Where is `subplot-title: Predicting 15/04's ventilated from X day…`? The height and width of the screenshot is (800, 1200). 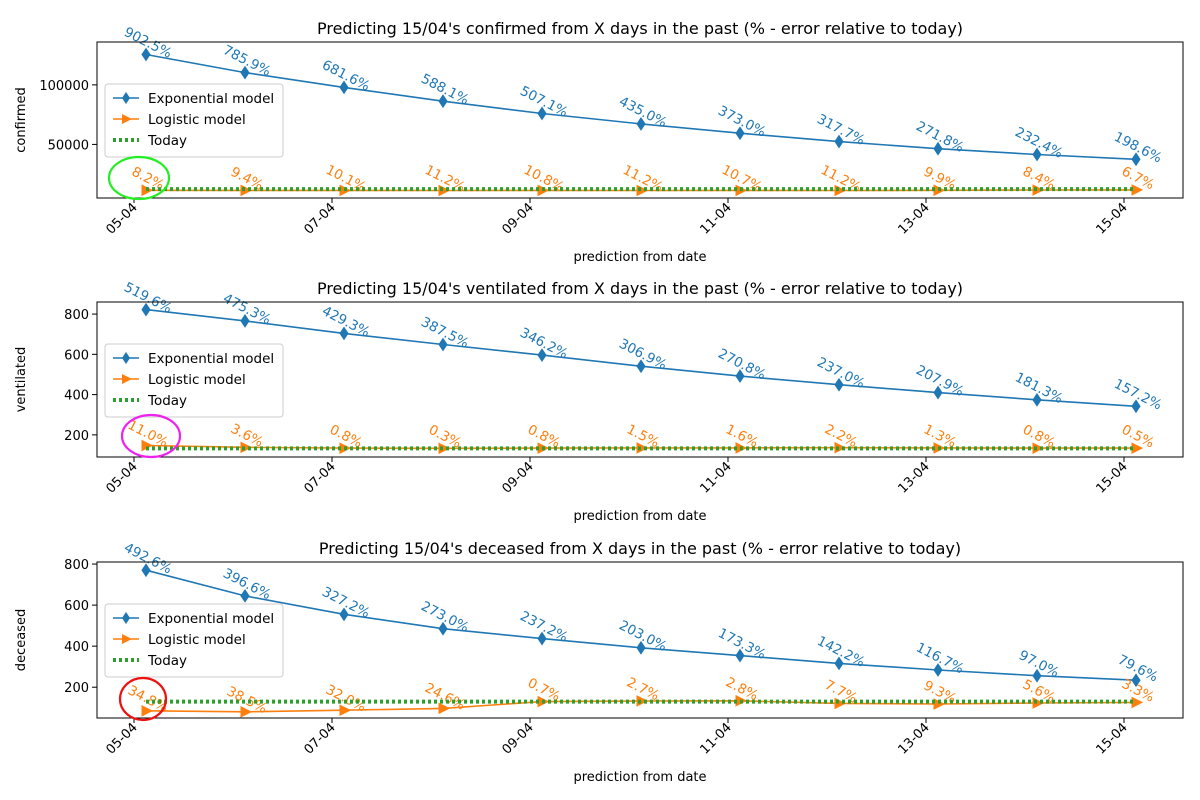 subplot-title: Predicting 15/04's ventilated from X day… is located at coordinates (640, 288).